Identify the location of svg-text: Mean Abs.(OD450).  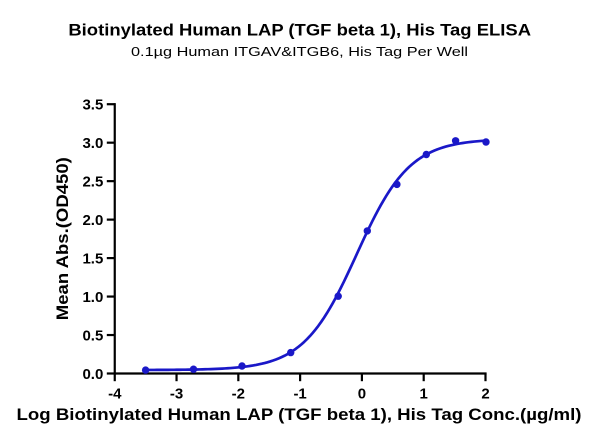
(62, 238).